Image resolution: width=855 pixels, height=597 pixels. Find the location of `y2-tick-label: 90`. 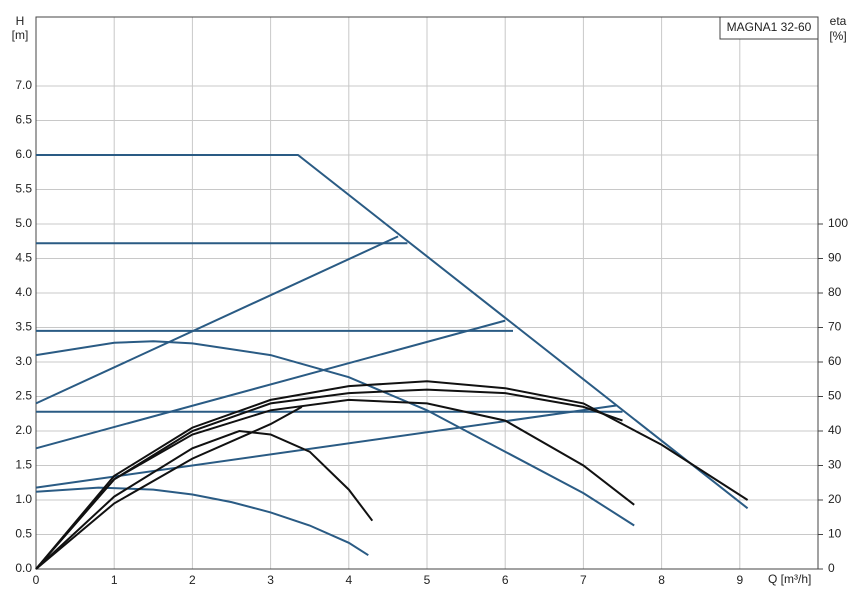

y2-tick-label: 90 is located at coordinates (835, 258).